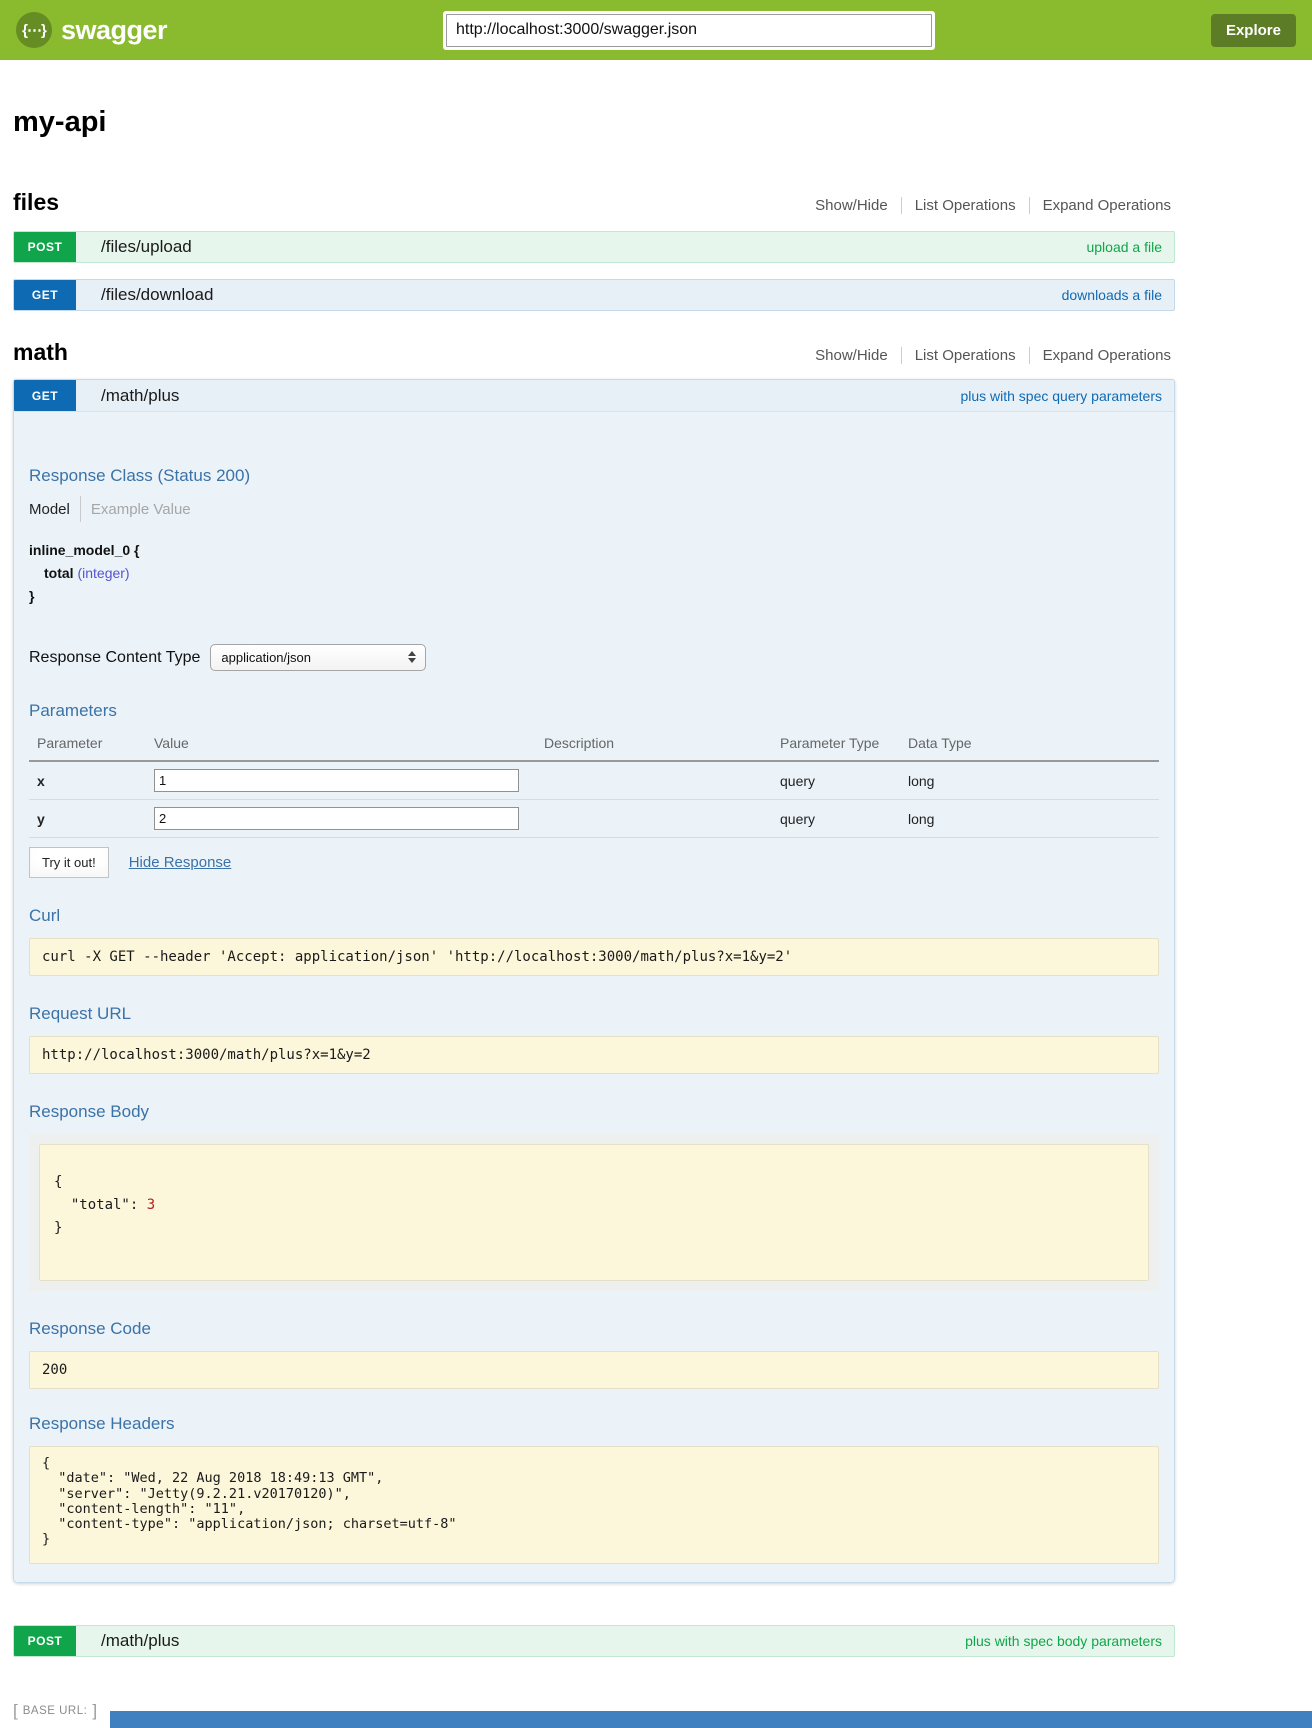 The height and width of the screenshot is (1728, 1312). What do you see at coordinates (1063, 1640) in the screenshot?
I see `operation-summary: plus with spec body parameters` at bounding box center [1063, 1640].